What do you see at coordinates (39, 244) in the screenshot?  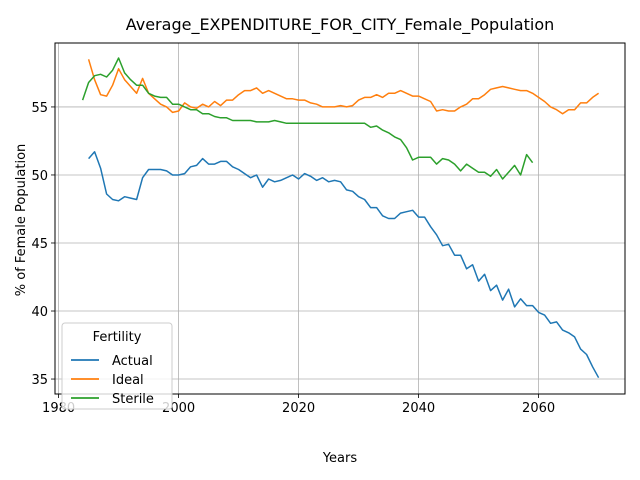 I see `y-tick-label: 45` at bounding box center [39, 244].